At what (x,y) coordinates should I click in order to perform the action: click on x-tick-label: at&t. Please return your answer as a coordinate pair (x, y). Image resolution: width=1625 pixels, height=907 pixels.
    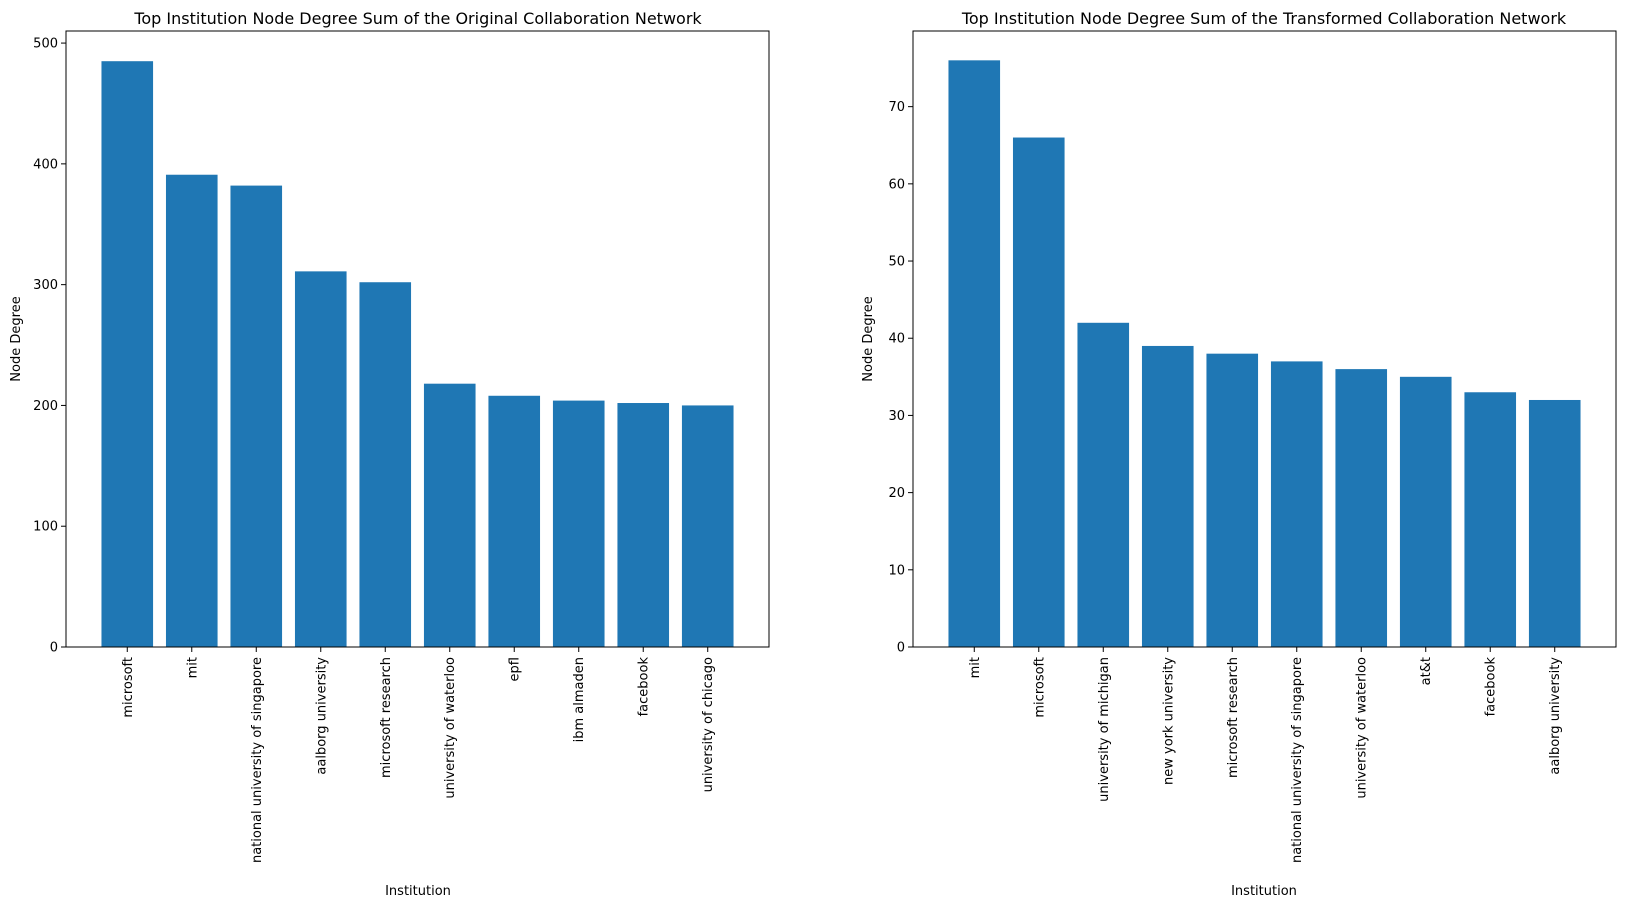
    Looking at the image, I should click on (1426, 671).